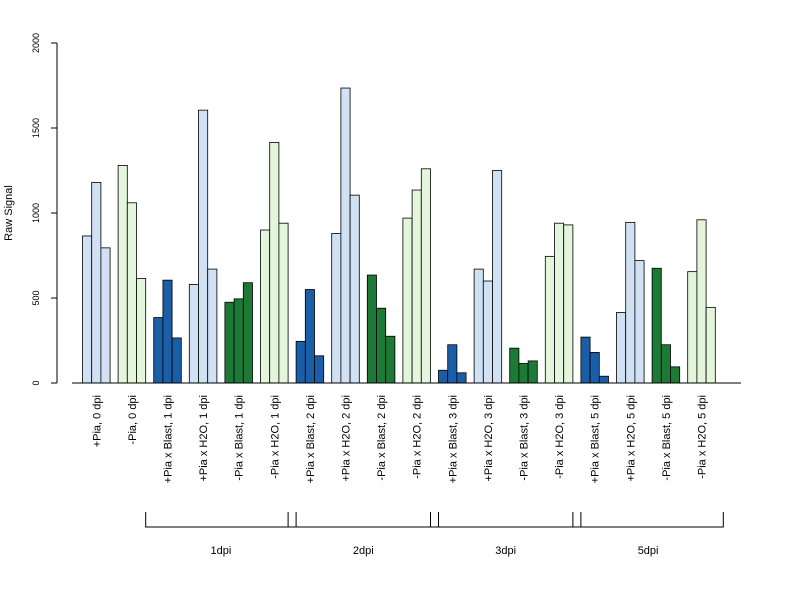  What do you see at coordinates (434, 534) in the screenshot?
I see `group-brackets: 1dpi 2dpi 3dpi 5dpi` at bounding box center [434, 534].